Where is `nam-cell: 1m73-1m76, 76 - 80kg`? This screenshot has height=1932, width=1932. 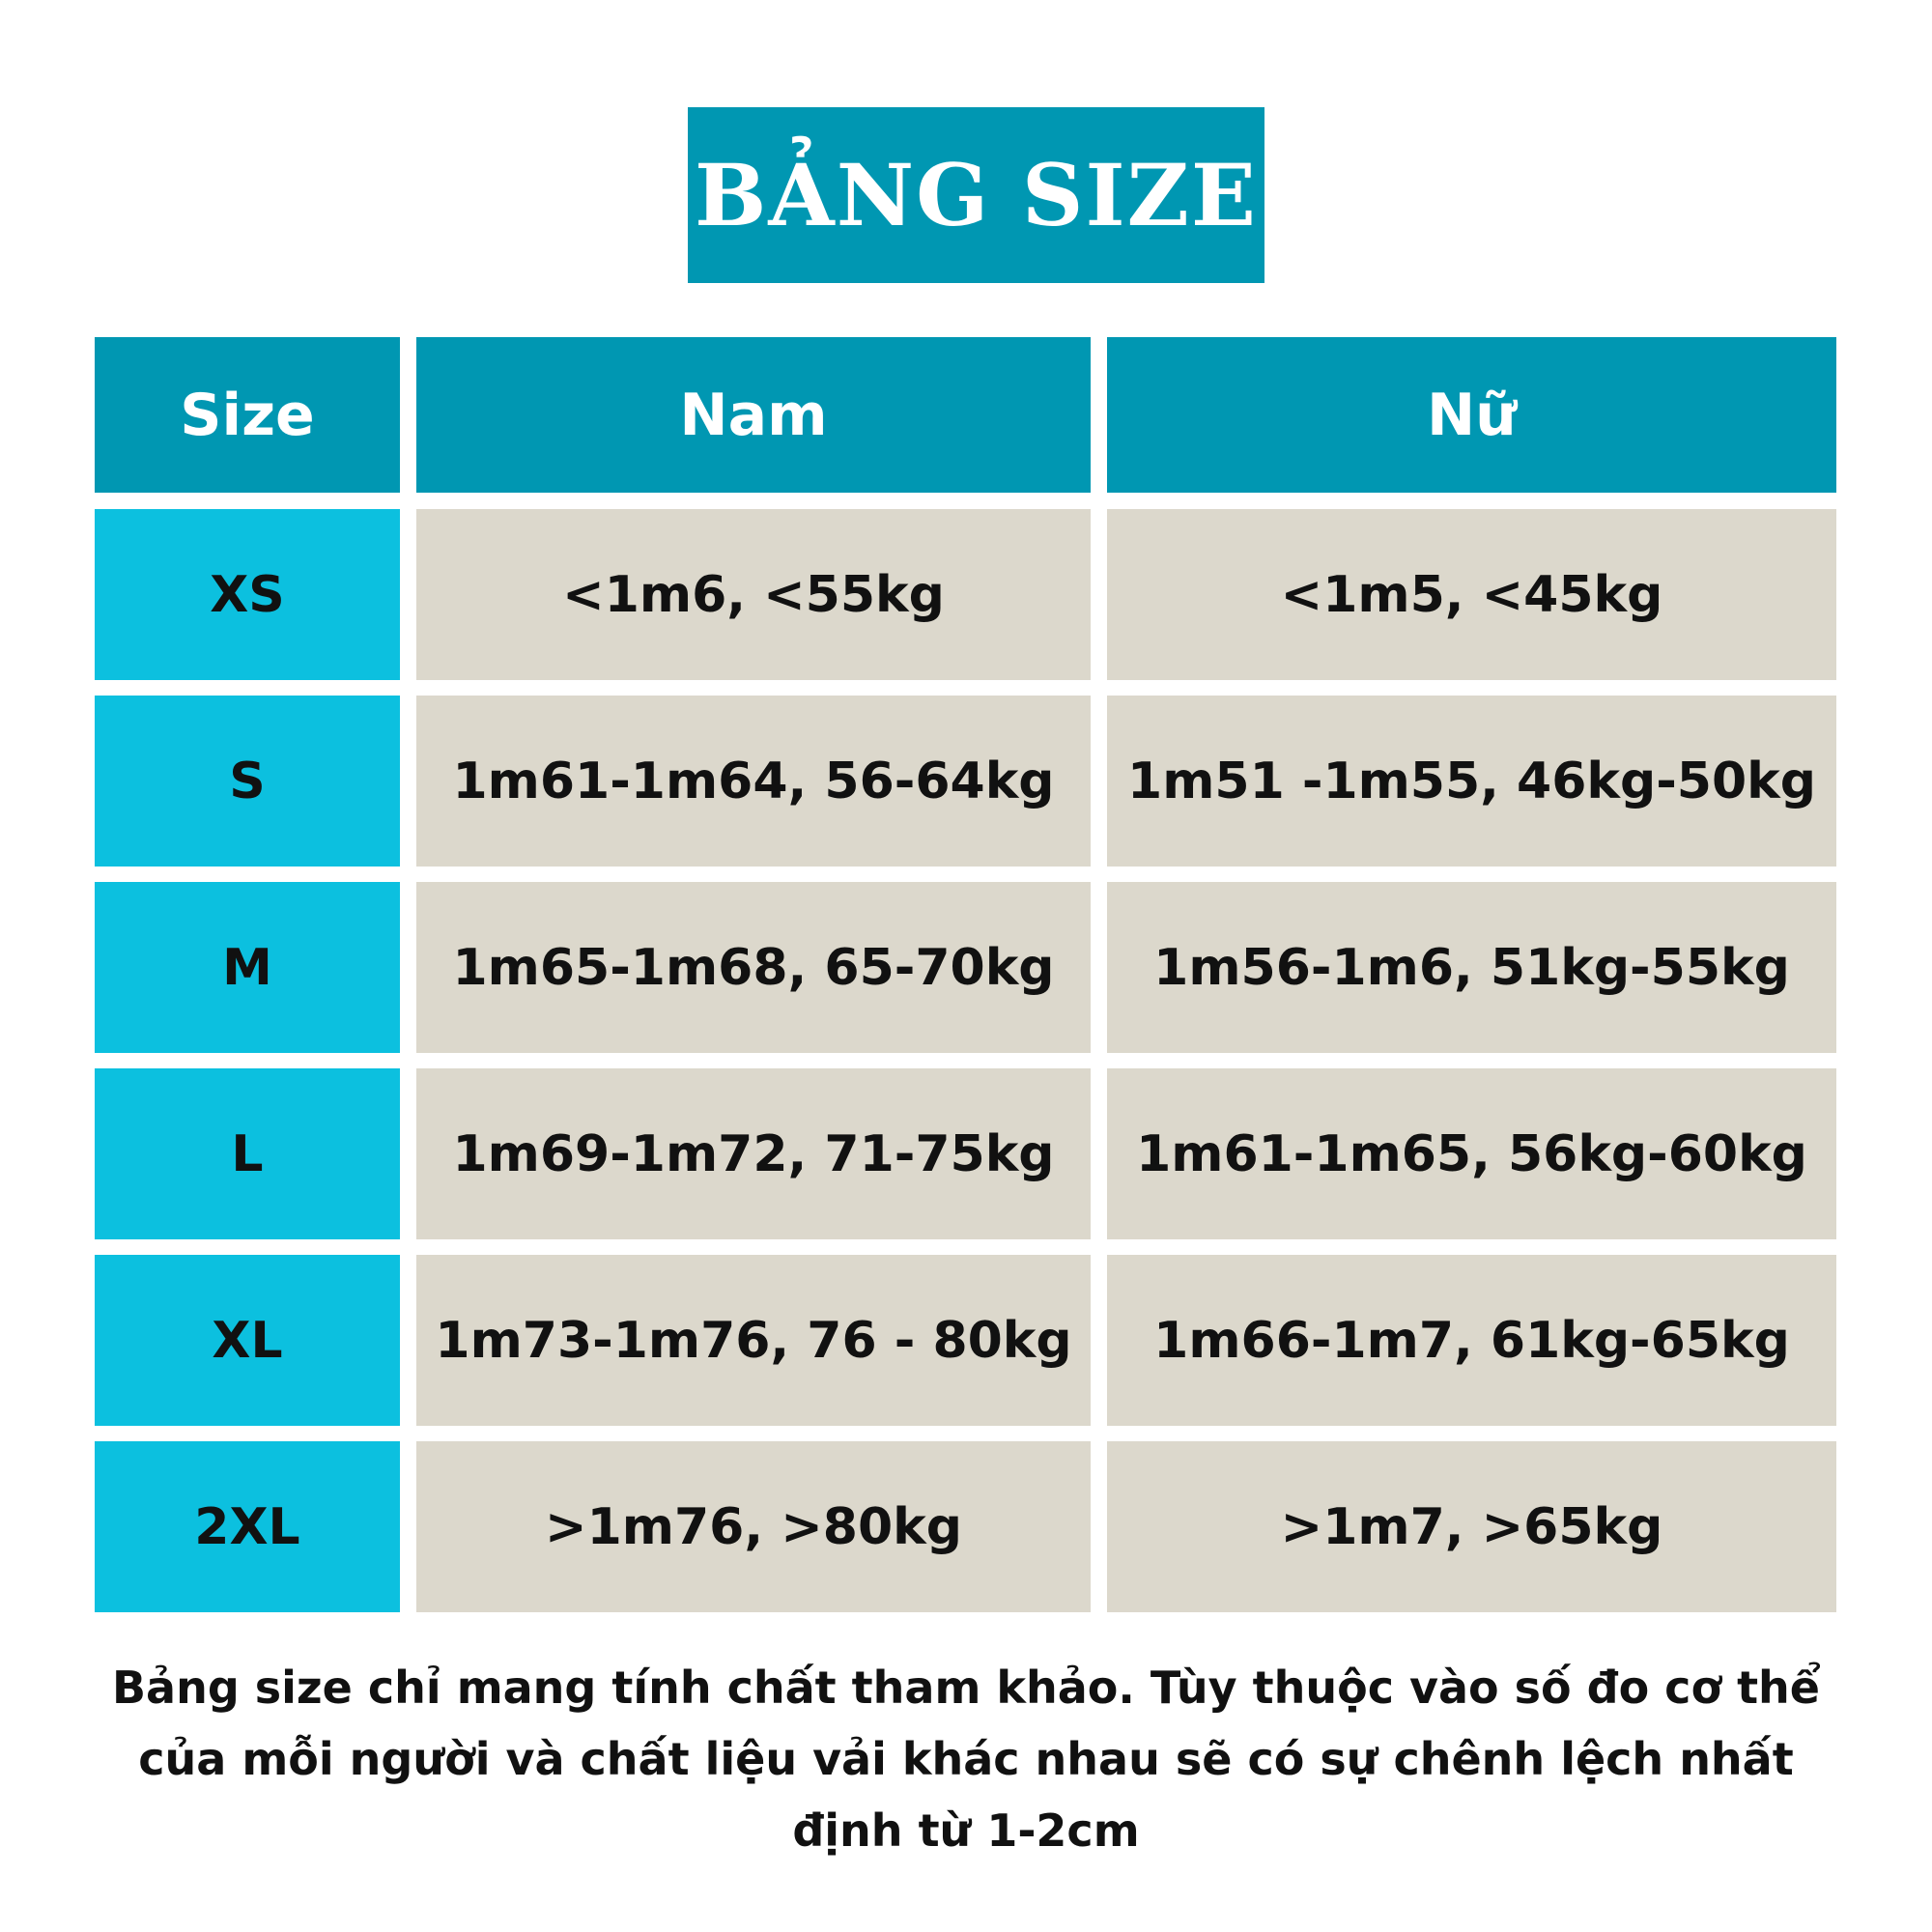 nam-cell: 1m73-1m76, 76 - 80kg is located at coordinates (753, 1340).